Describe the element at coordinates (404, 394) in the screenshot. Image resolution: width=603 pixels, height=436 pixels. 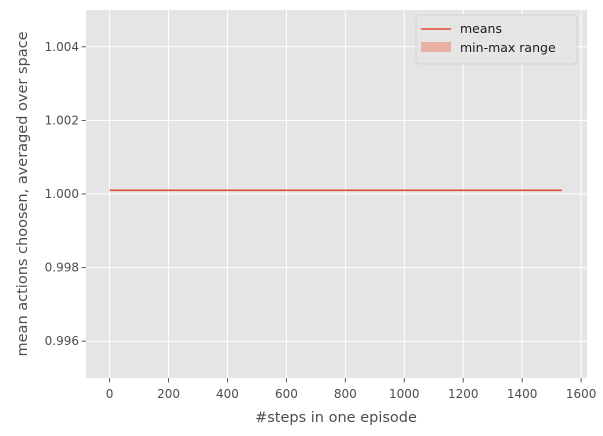
I see `x-tick-label: 1000` at that location.